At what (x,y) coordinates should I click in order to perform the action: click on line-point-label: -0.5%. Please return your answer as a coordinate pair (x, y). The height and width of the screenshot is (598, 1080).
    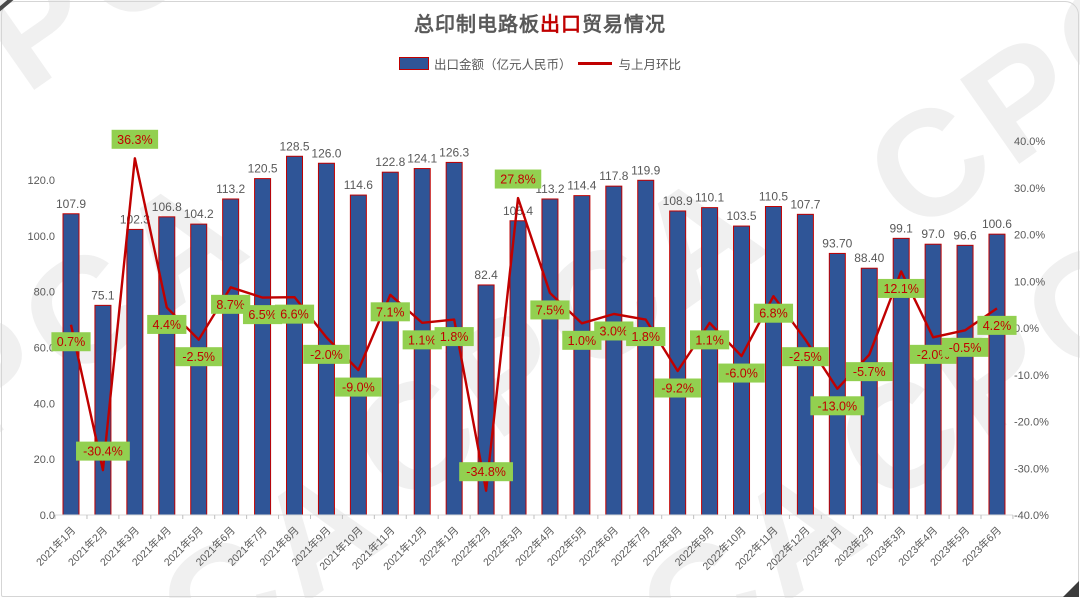
    Looking at the image, I should click on (965, 347).